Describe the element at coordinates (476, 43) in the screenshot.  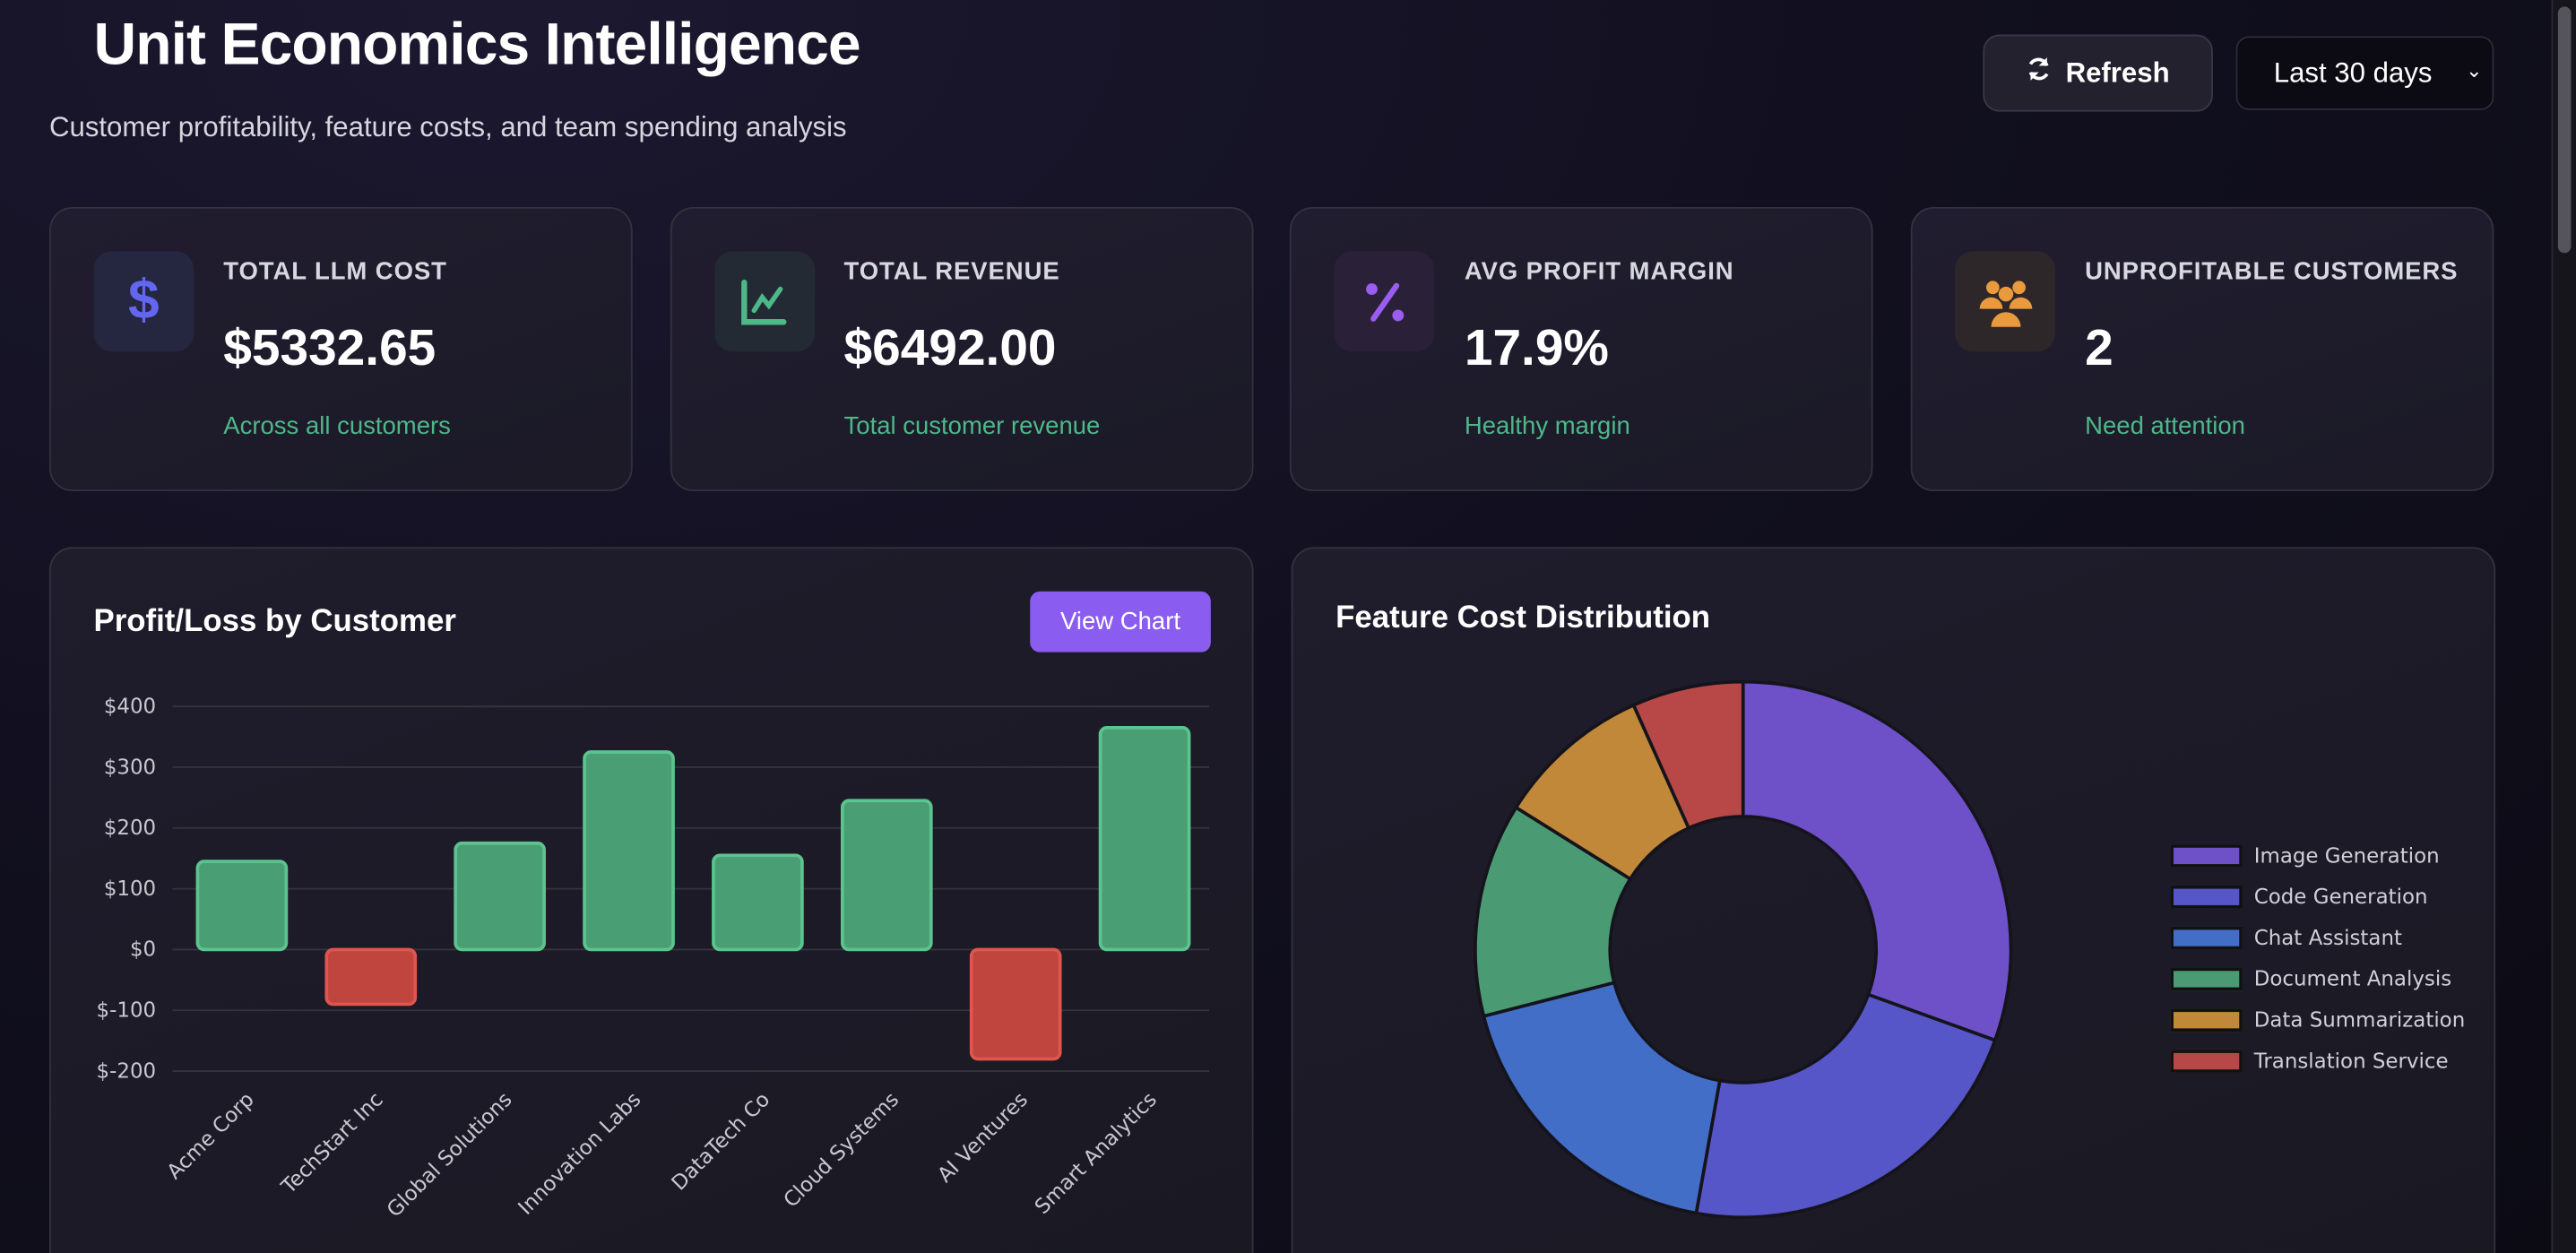
I see `page-title: Unit Economics Intelligence` at that location.